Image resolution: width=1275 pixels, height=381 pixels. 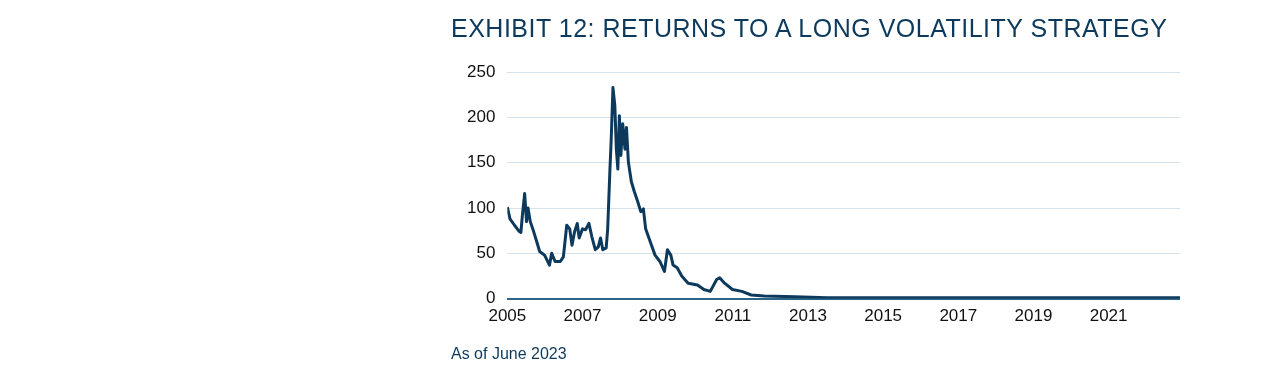 I want to click on x-tick-label: 2019, so click(x=1033, y=316).